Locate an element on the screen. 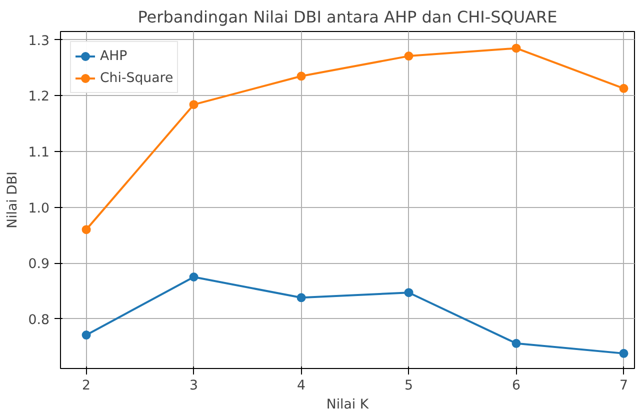  x-tick-label: 3 is located at coordinates (194, 386).